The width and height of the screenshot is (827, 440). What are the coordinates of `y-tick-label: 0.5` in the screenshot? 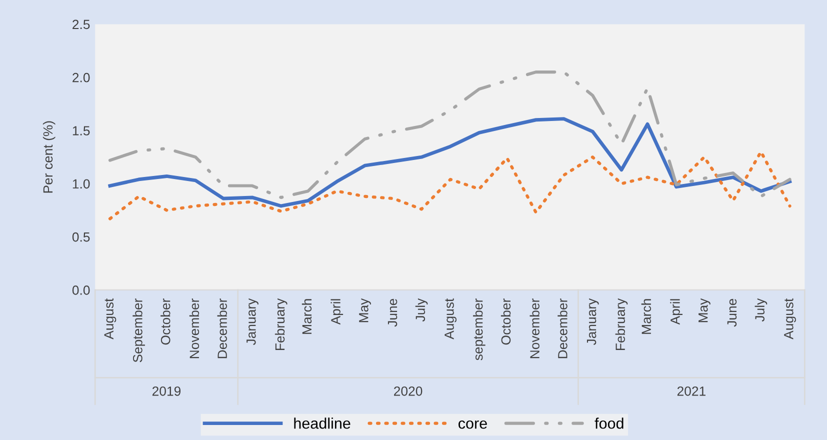 It's located at (81, 237).